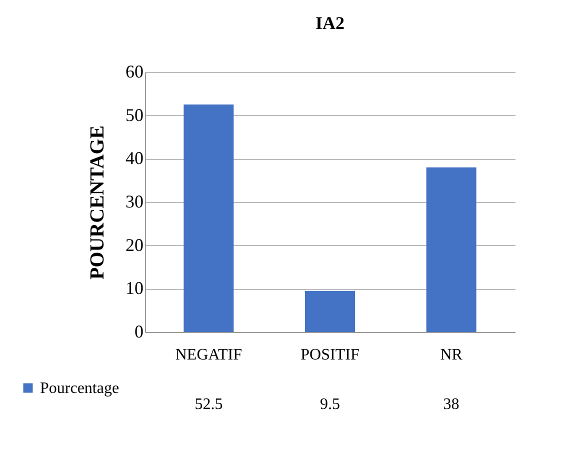  Describe the element at coordinates (208, 404) in the screenshot. I see `data-label: 52.5` at that location.